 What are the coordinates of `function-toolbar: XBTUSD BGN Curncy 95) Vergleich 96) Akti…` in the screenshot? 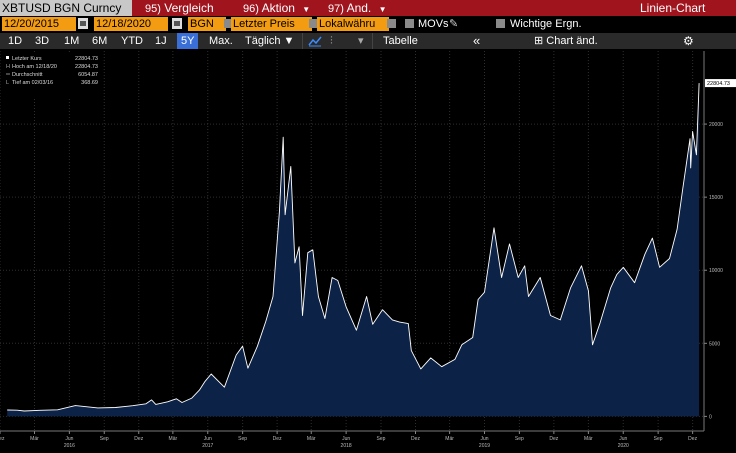 It's located at (368, 8).